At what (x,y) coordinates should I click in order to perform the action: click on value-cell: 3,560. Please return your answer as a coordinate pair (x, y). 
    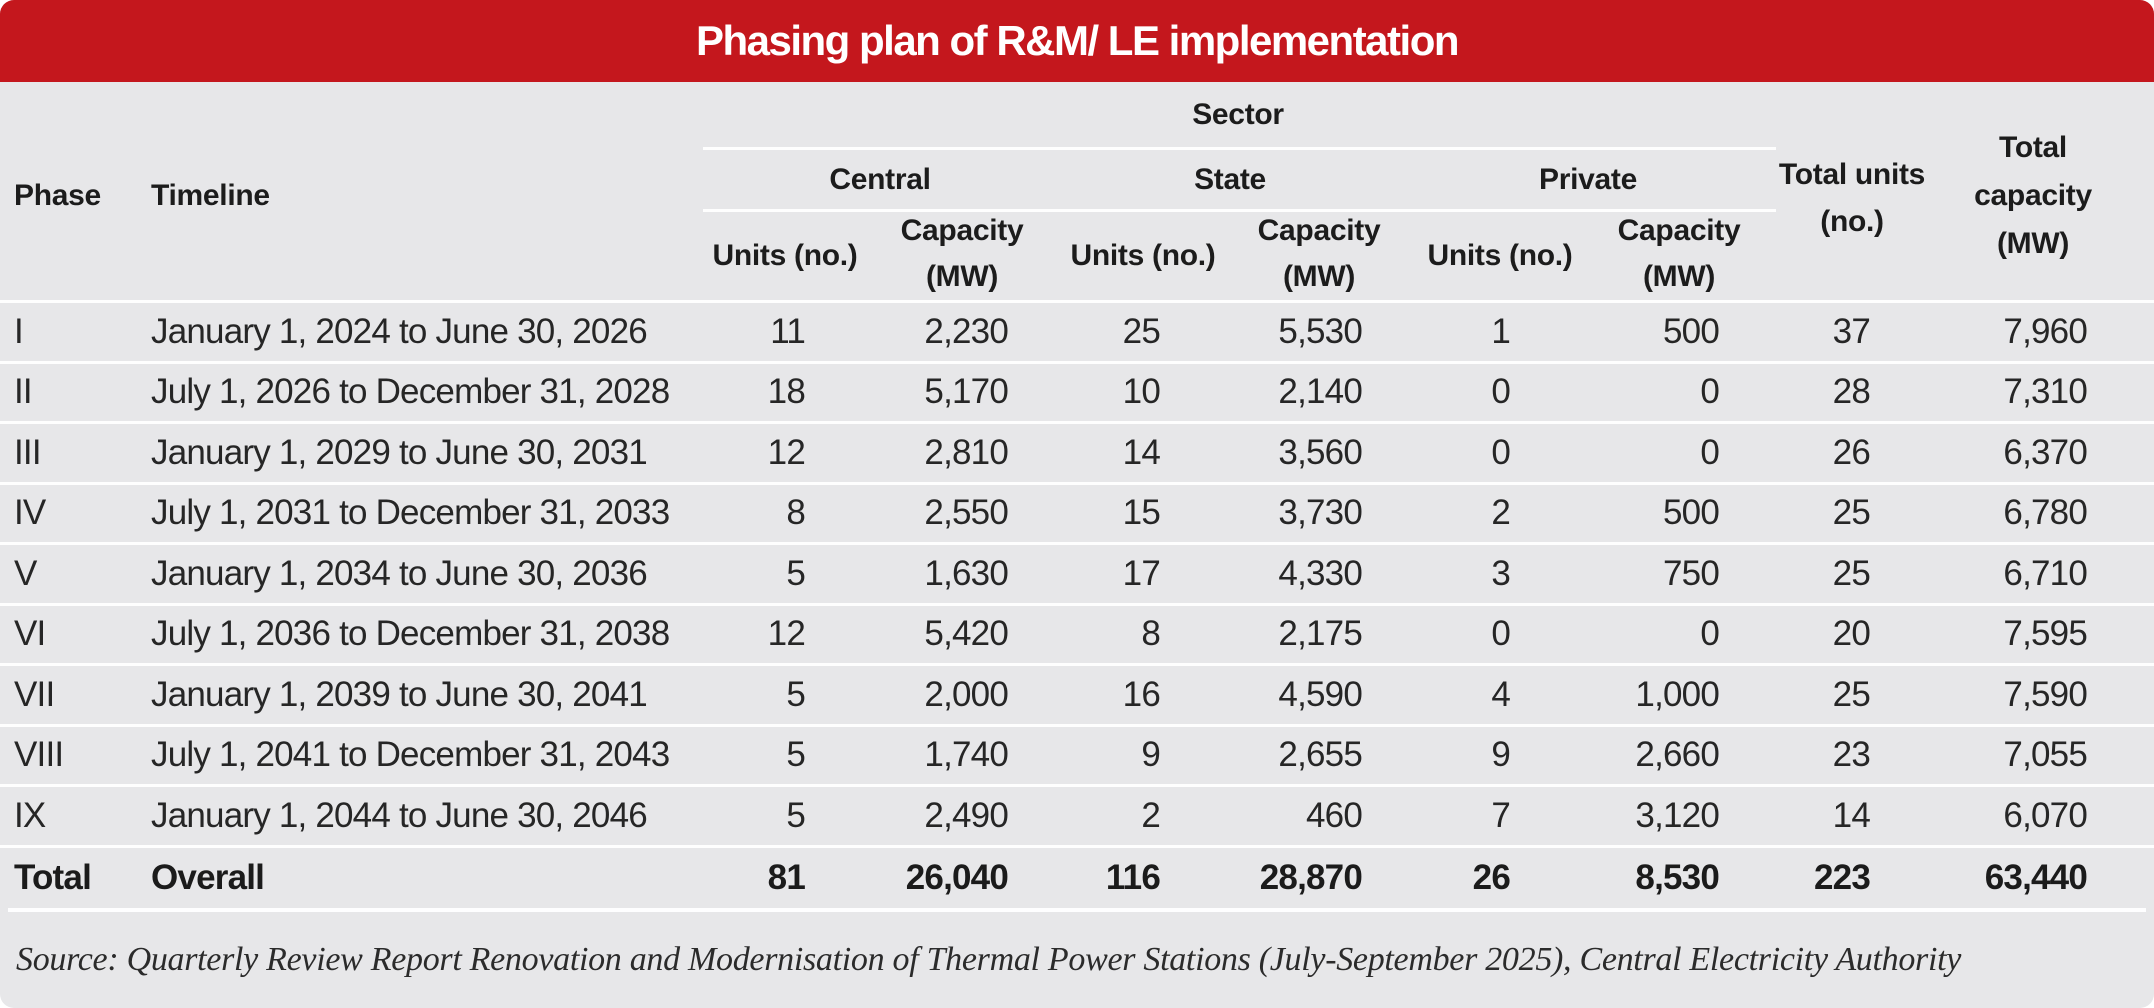
    Looking at the image, I should click on (1320, 452).